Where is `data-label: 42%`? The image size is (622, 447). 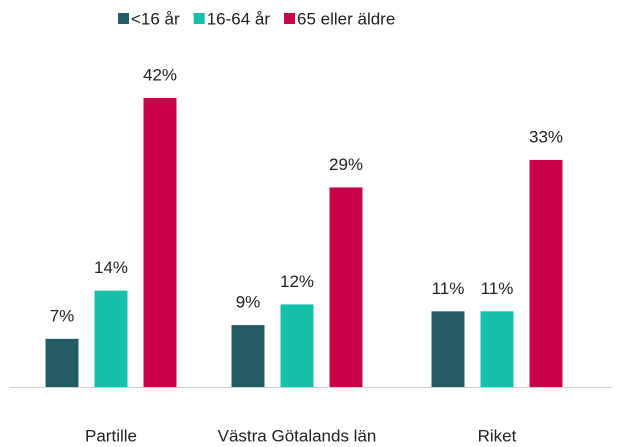
data-label: 42% is located at coordinates (160, 74).